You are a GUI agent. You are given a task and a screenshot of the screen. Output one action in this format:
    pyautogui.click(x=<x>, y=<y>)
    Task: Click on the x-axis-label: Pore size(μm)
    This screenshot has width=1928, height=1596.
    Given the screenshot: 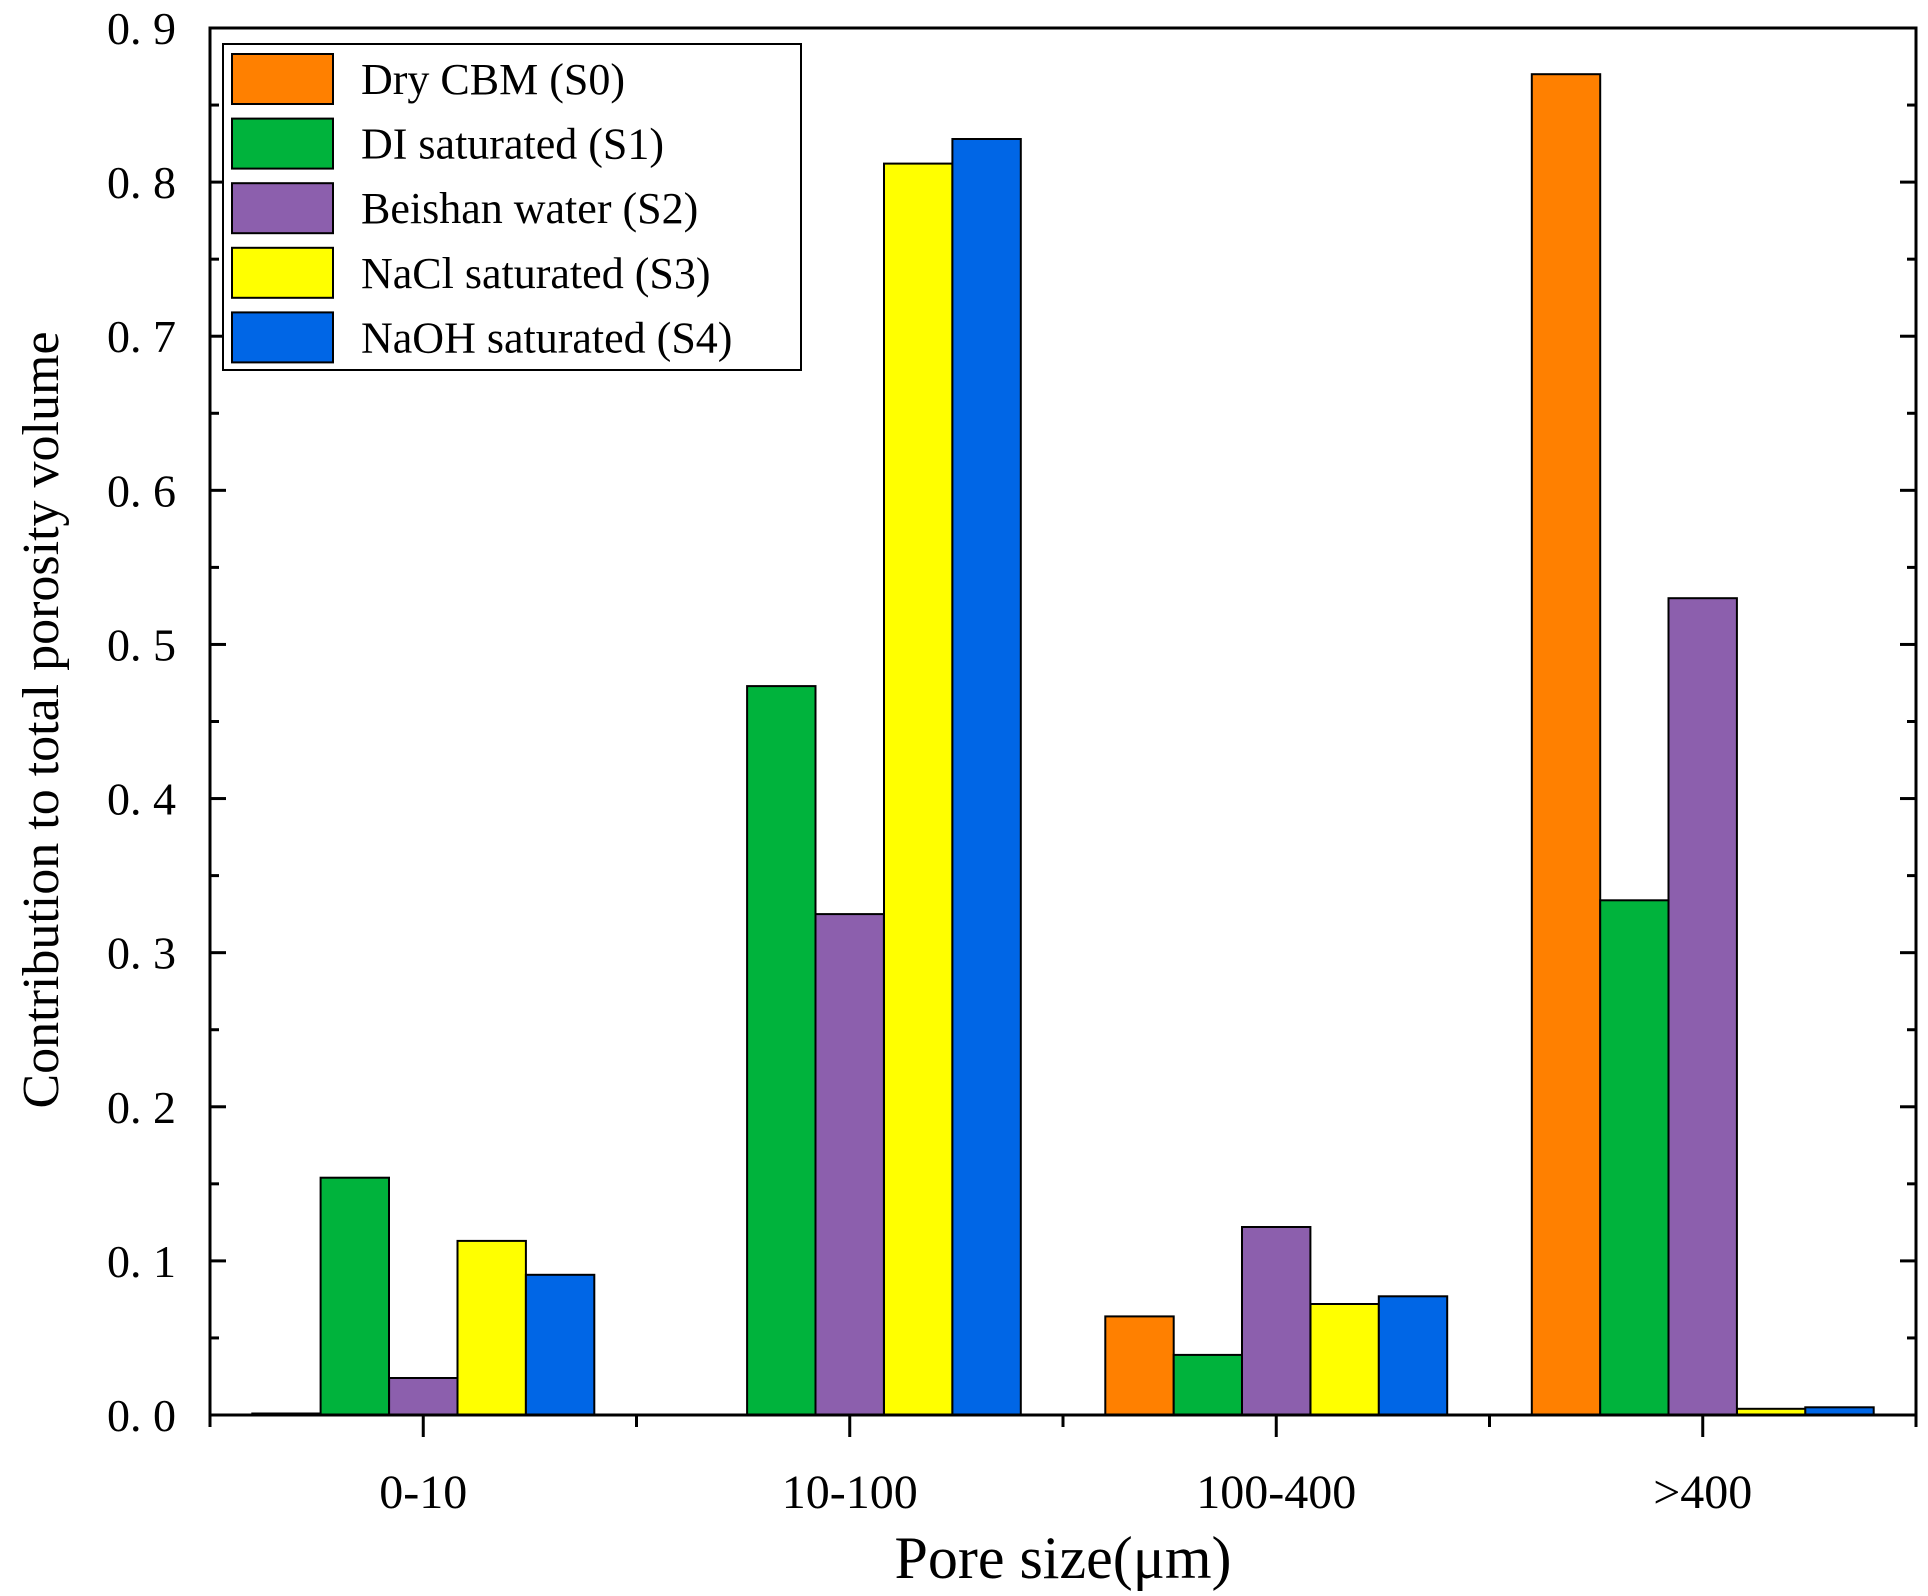 What is the action you would take?
    pyautogui.click(x=1062, y=1558)
    